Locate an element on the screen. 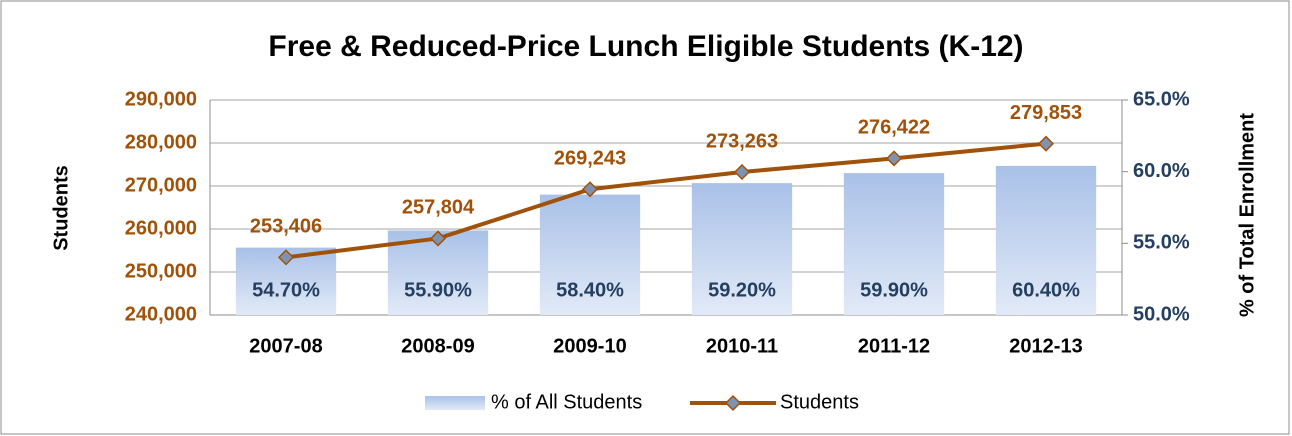  x-tick-label: 2011-12 is located at coordinates (894, 346).